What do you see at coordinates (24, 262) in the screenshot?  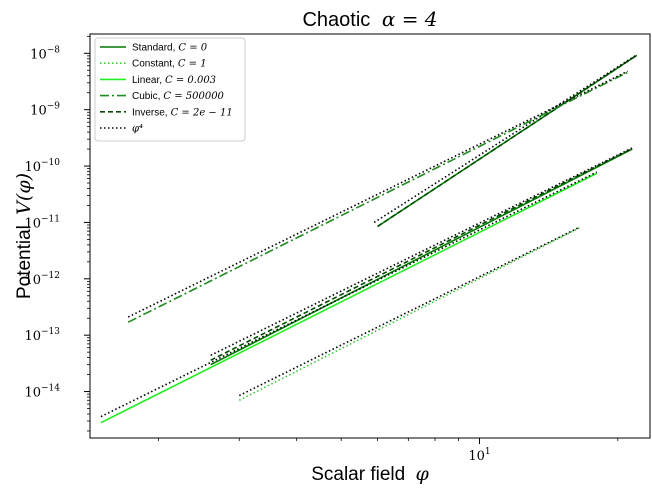 I see `y-axis-label-text: Potential` at bounding box center [24, 262].